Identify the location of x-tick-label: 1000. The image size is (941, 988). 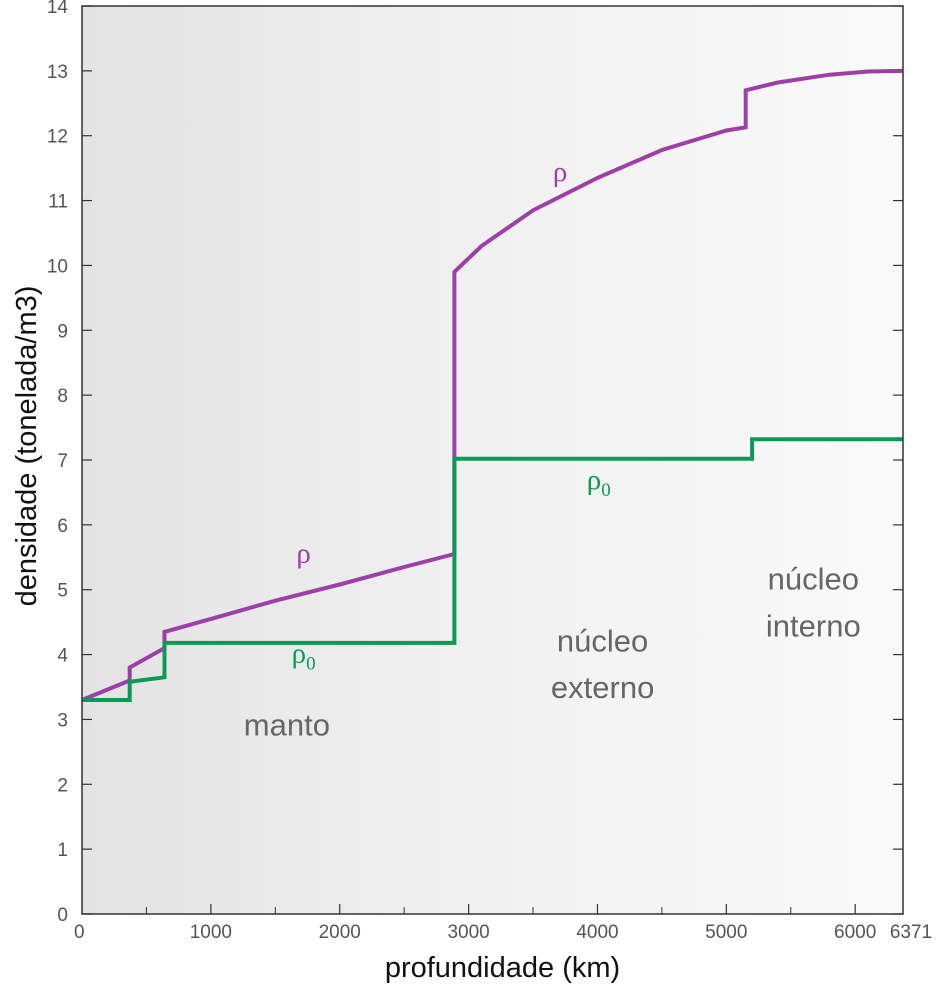
(211, 932).